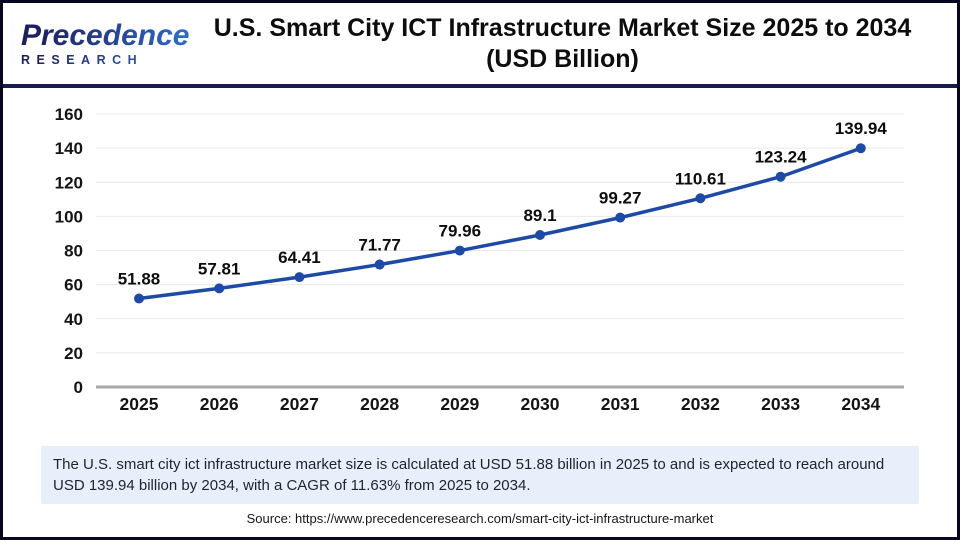 Image resolution: width=960 pixels, height=540 pixels. I want to click on x-tick-label: 2027, so click(299, 404).